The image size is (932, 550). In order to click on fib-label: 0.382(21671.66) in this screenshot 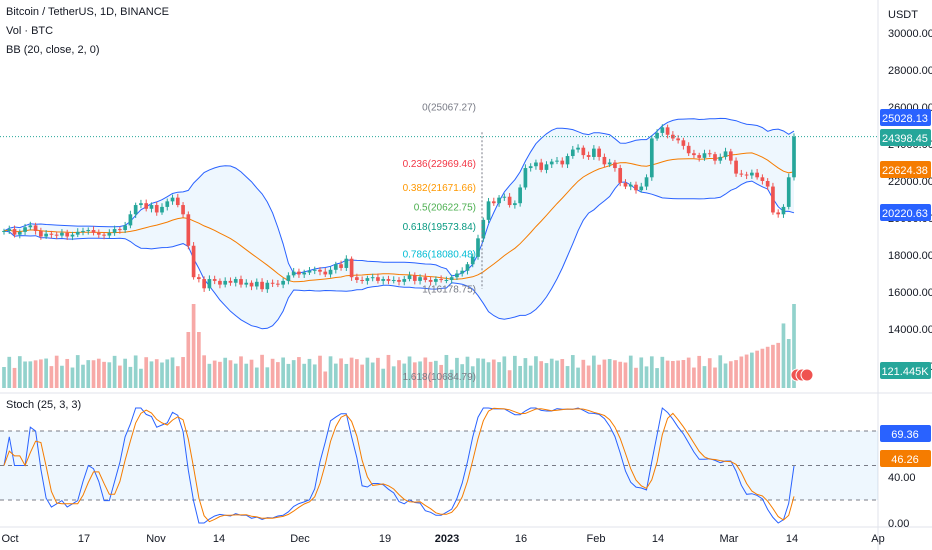, I will do `click(439, 188)`.